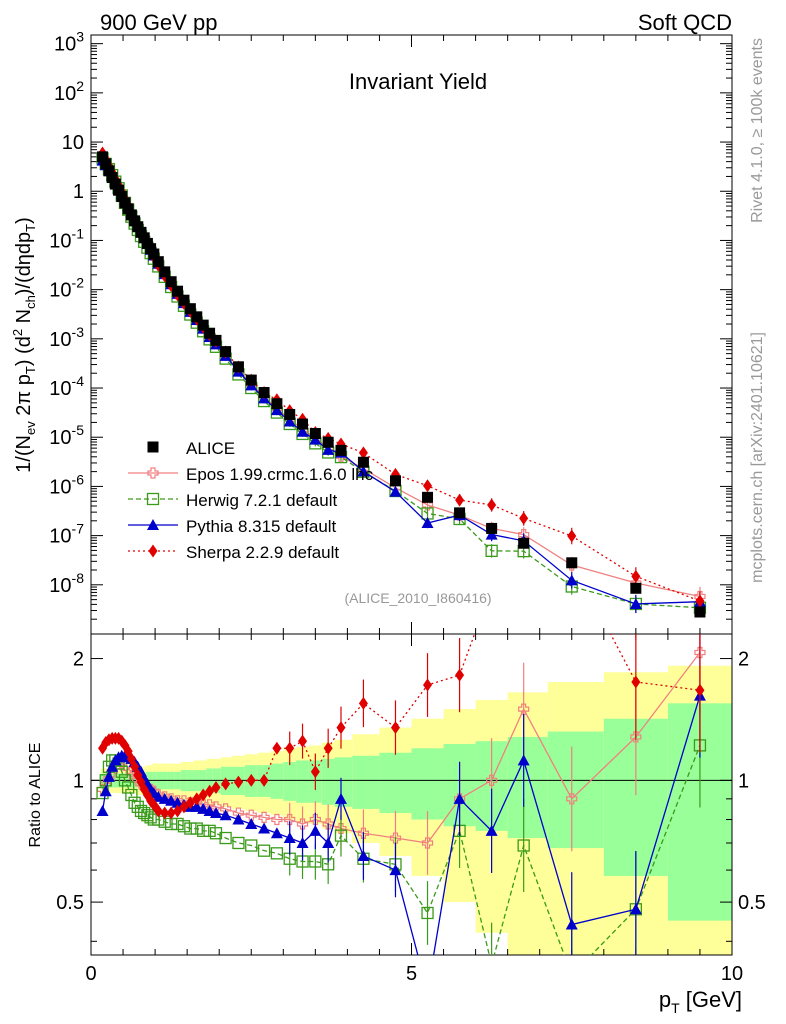 The height and width of the screenshot is (1024, 786). Describe the element at coordinates (752, 903) in the screenshot. I see `ratio-tick-label-right: 0.5` at that location.